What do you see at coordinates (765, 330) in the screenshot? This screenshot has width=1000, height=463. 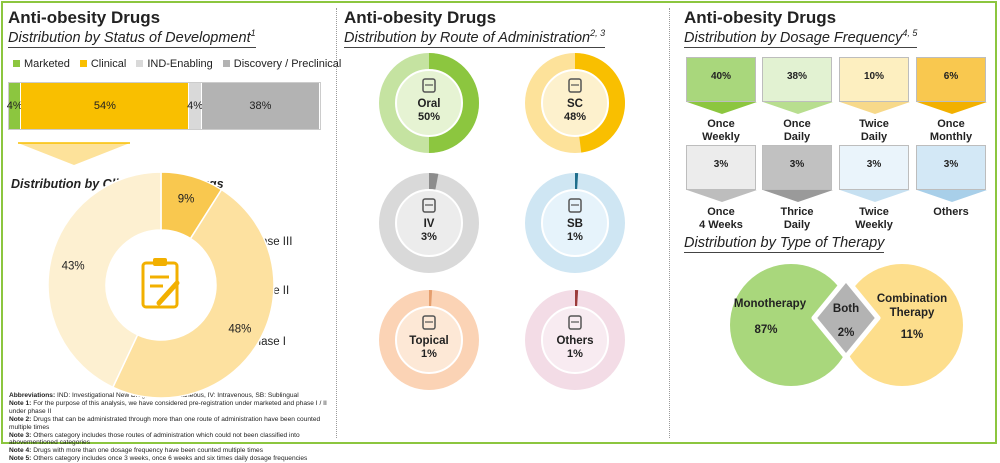 I see `venn-value: 87%` at bounding box center [765, 330].